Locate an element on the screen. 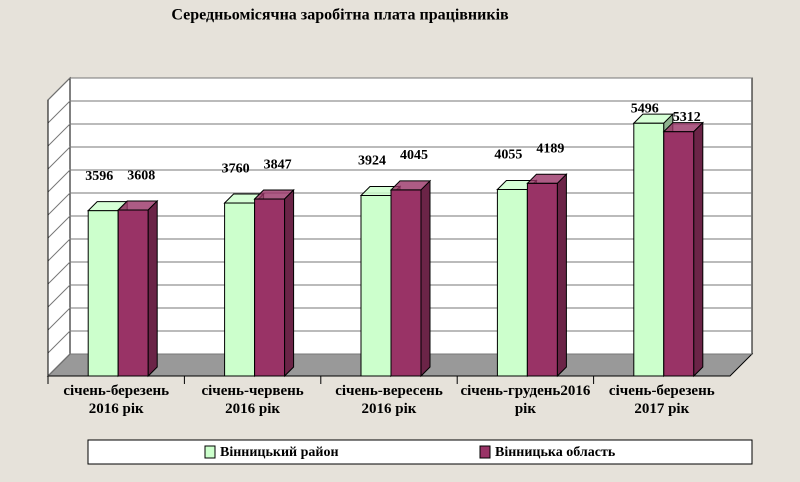 This screenshot has height=482, width=800. x-tick-label: січень-грудень2016 рік is located at coordinates (525, 400).